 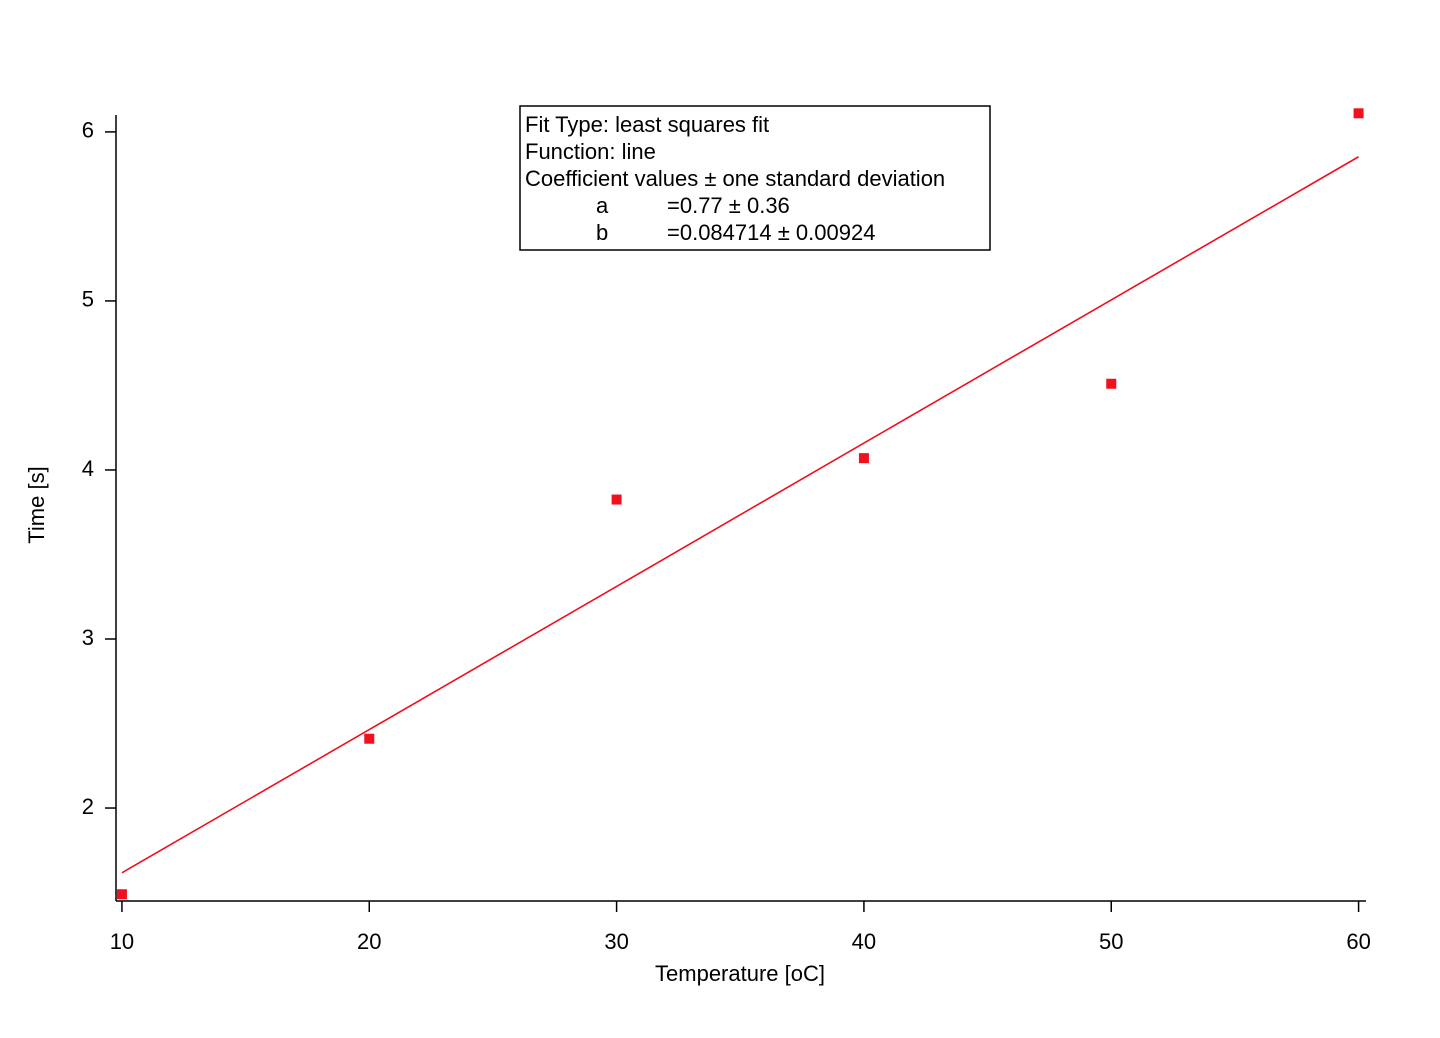 What do you see at coordinates (728, 205) in the screenshot?
I see `coefficient-value: =0.77 ± 0.36` at bounding box center [728, 205].